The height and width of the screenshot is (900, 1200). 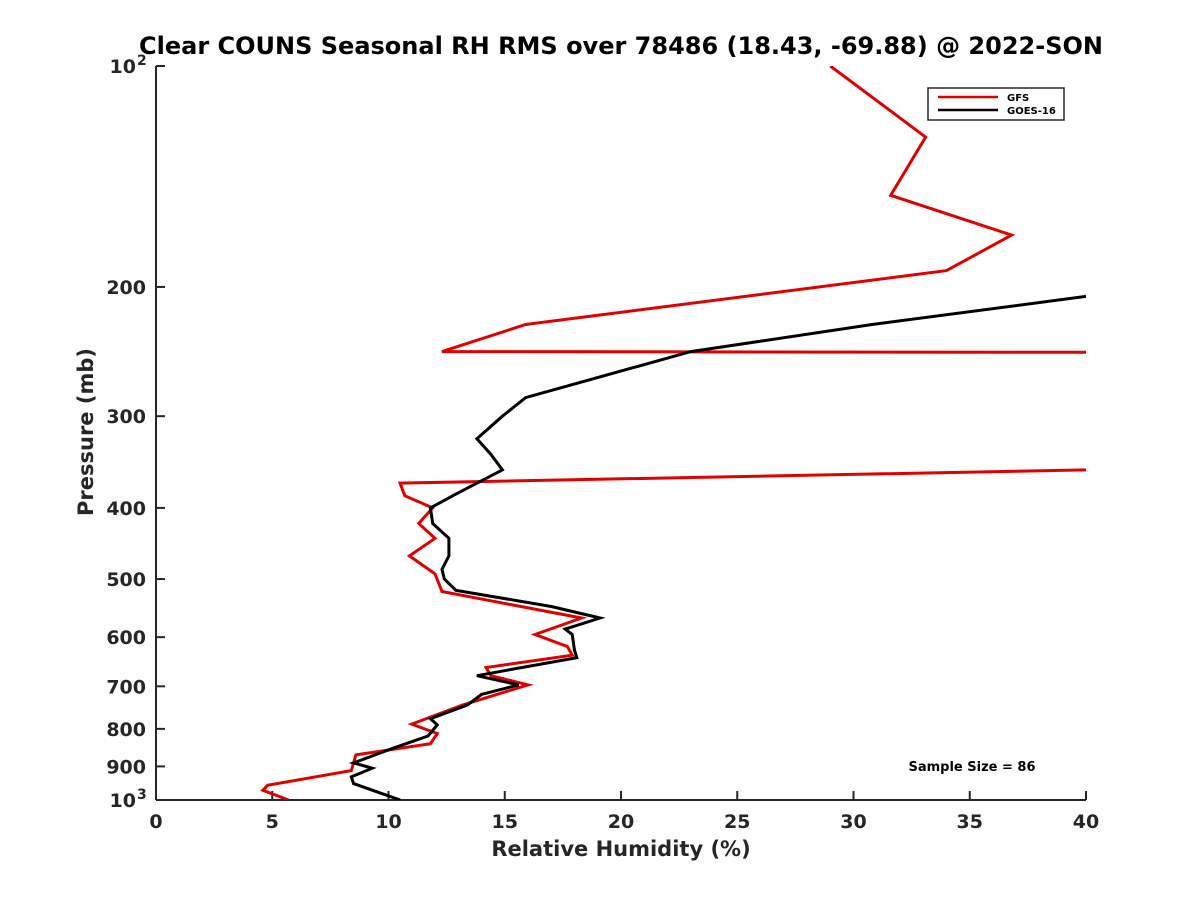 I want to click on legend-label: GOES-16, so click(x=1031, y=111).